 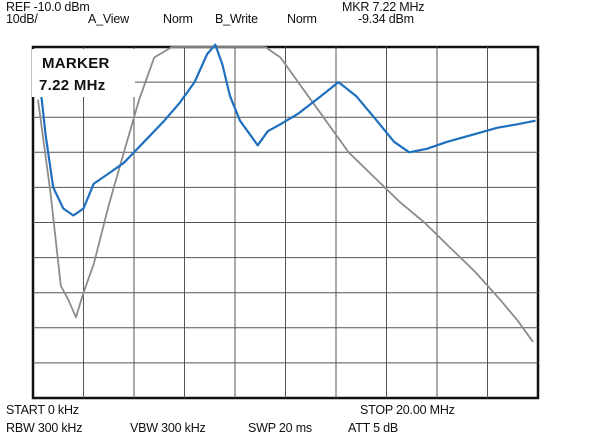 I want to click on marker-frequency-readout: MKR 7.22 MHz, so click(x=383, y=7).